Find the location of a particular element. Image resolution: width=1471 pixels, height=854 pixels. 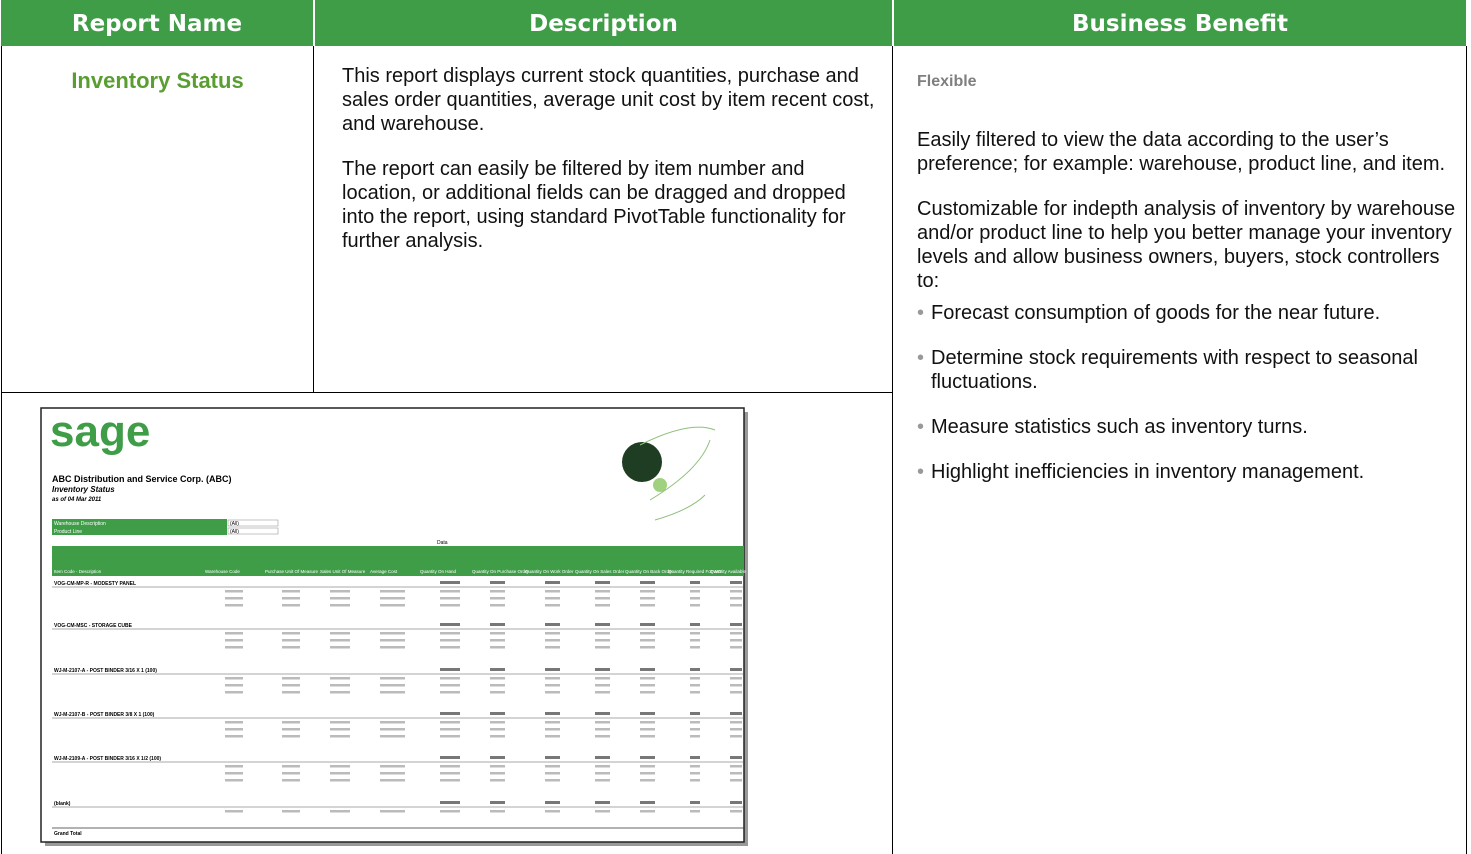

column-label: Quantity On Work Order is located at coordinates (549, 571).